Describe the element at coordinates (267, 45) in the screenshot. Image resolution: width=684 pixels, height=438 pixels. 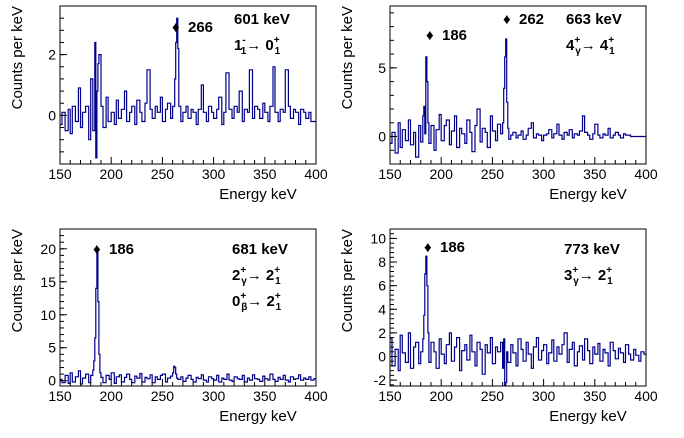
I see `transition-part: 0` at that location.